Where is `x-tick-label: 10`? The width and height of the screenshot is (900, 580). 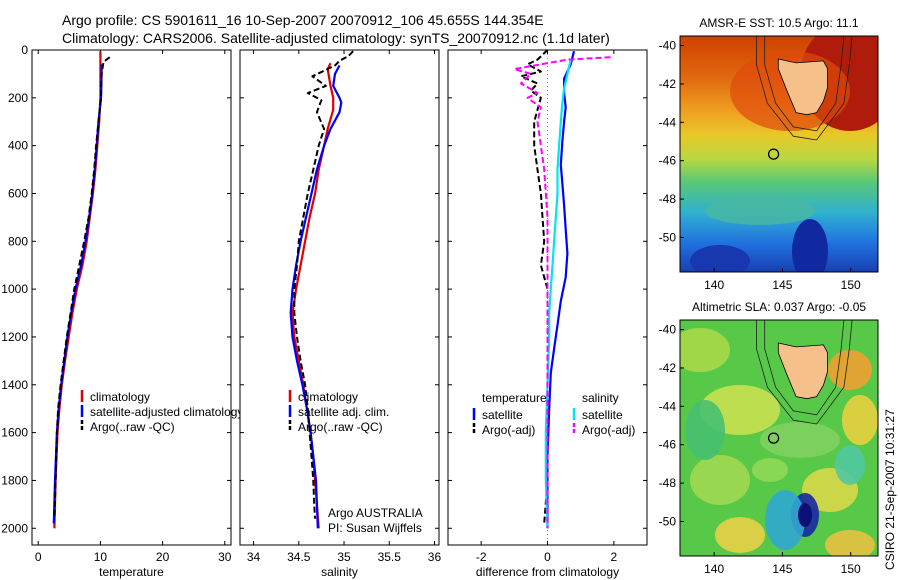 x-tick-label: 10 is located at coordinates (101, 557).